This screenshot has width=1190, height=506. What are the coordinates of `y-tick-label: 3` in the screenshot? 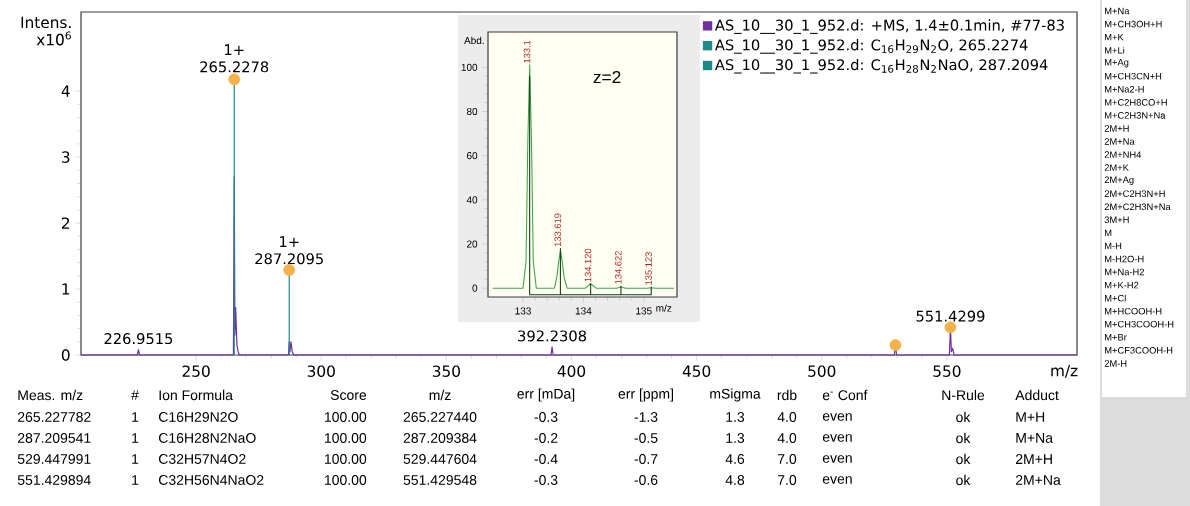 It's located at (66, 157).